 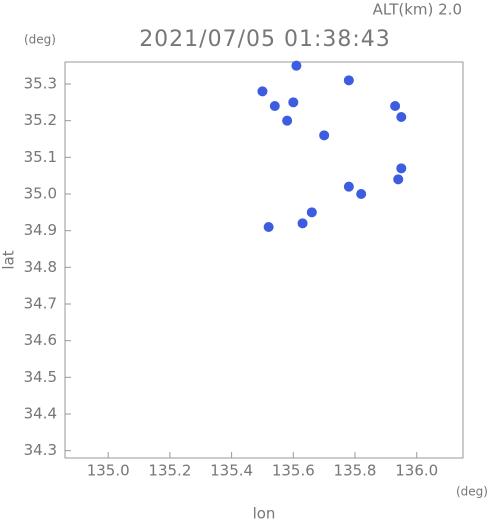 I want to click on altitude-label: ALT(km) 2.0, so click(x=417, y=10).